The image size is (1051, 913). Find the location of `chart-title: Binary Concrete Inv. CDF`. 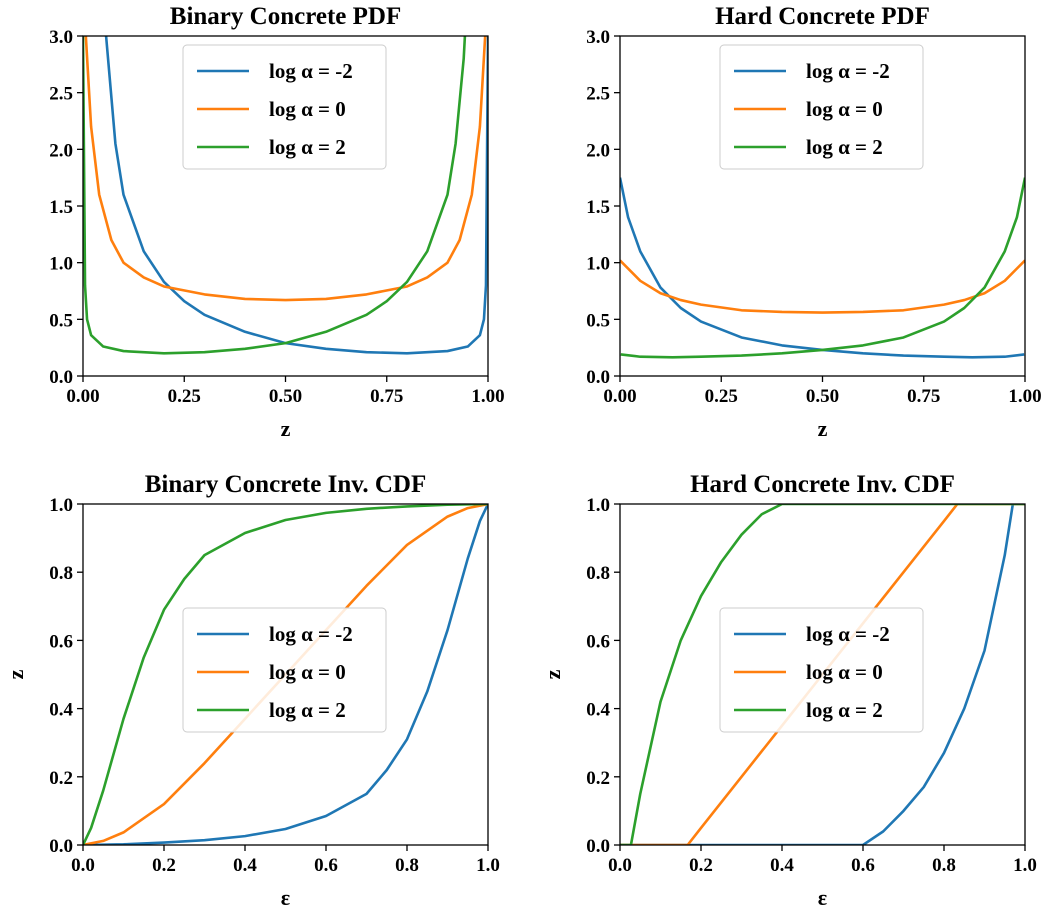

chart-title: Binary Concrete Inv. CDF is located at coordinates (285, 484).